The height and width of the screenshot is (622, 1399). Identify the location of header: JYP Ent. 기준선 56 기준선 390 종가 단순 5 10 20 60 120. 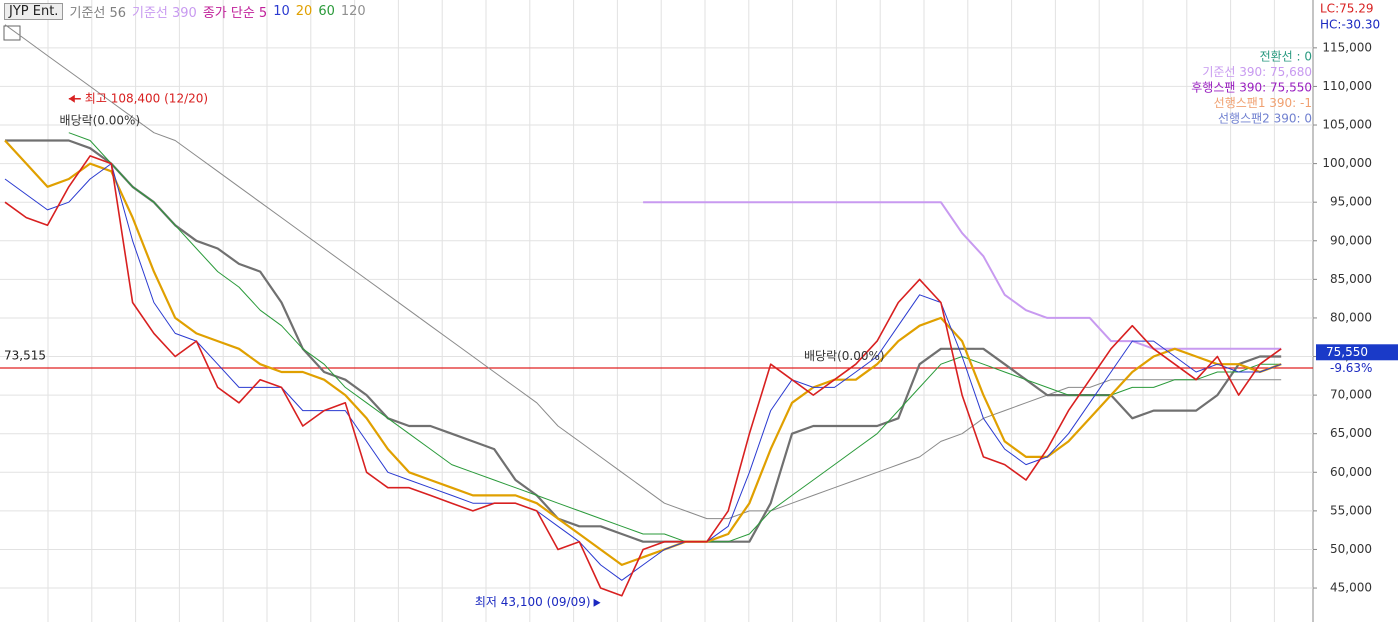
(185, 11).